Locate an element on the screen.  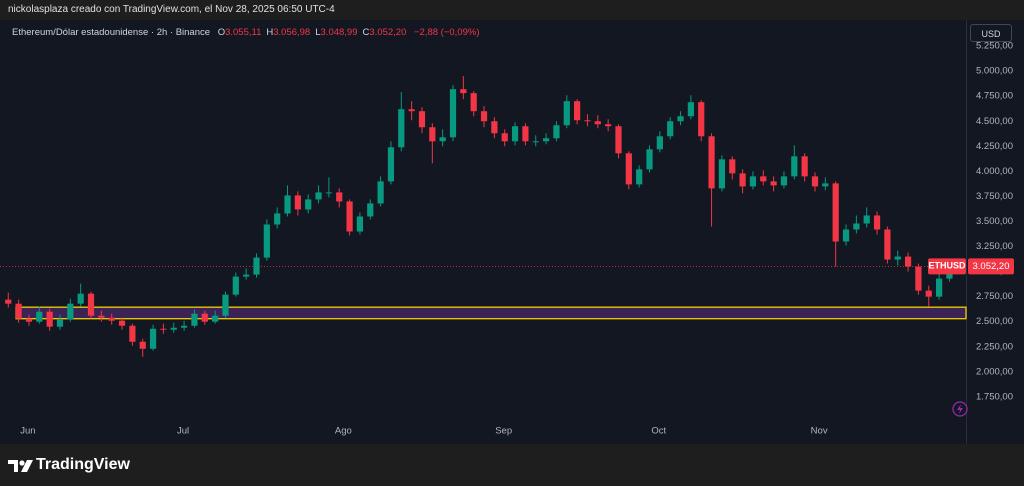
y-tick-label: 5.250,00 is located at coordinates (994, 46).